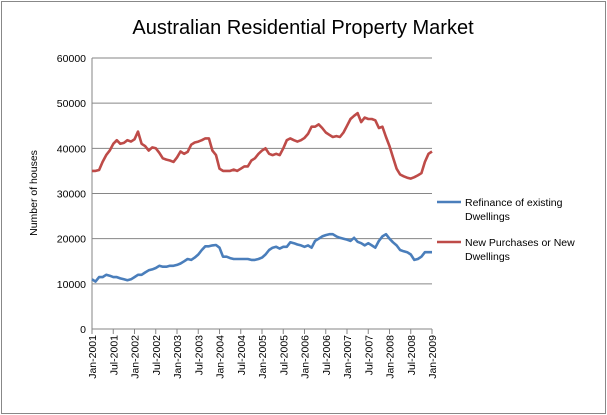 The height and width of the screenshot is (415, 607). I want to click on x-tick-label: Jan-2001, so click(93, 357).